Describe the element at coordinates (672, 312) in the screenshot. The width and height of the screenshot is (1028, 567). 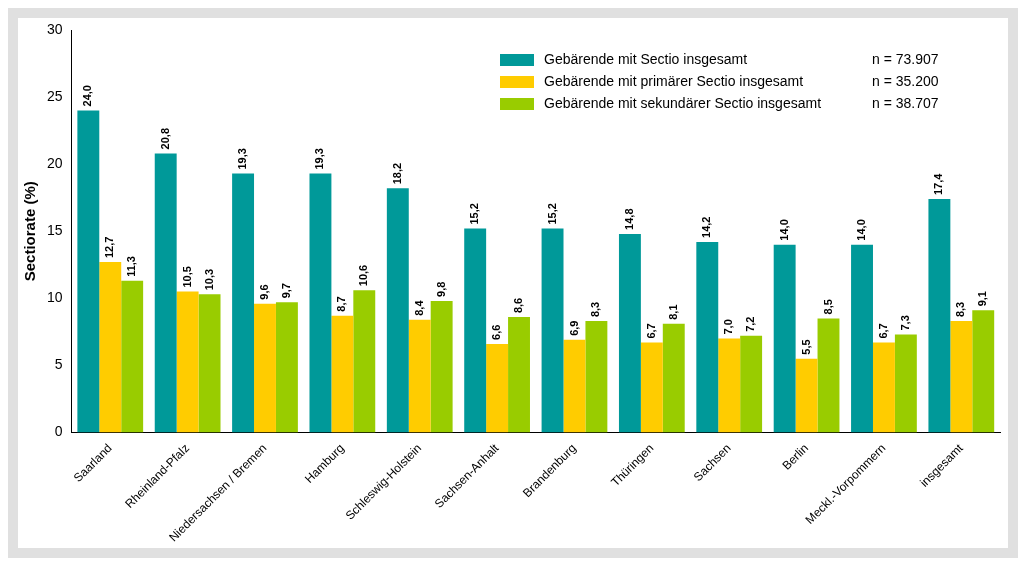
I see `data-label: 8,1` at that location.